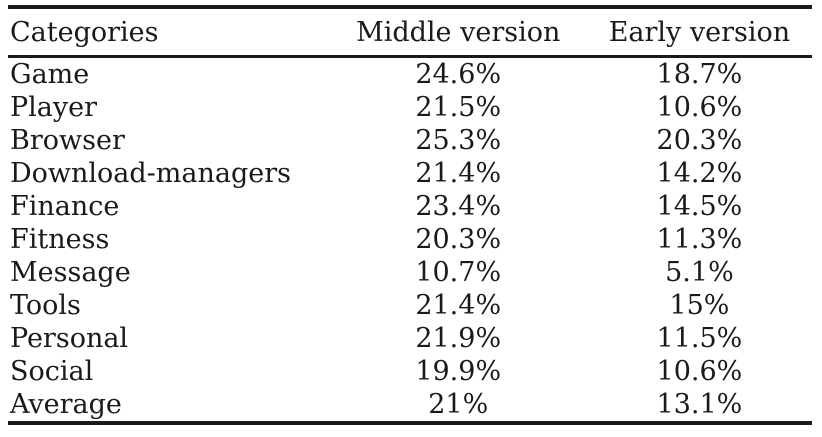 The width and height of the screenshot is (822, 437). Describe the element at coordinates (410, 173) in the screenshot. I see `table-row: Download-managers 21.4% 14.2%` at that location.